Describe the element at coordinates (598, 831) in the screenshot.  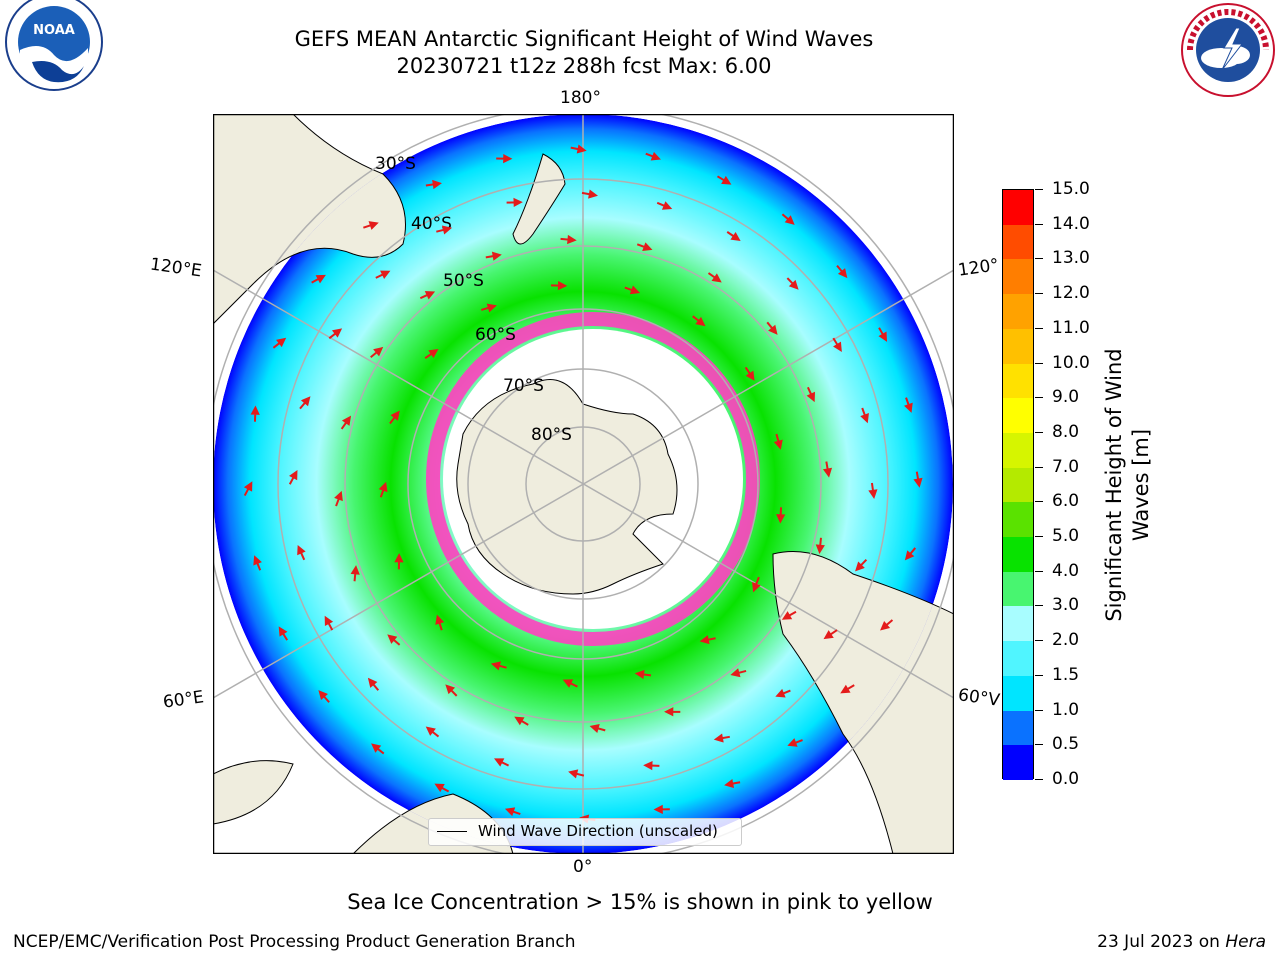
I see `legend-label: Wind Wave Direction (unscaled)` at that location.